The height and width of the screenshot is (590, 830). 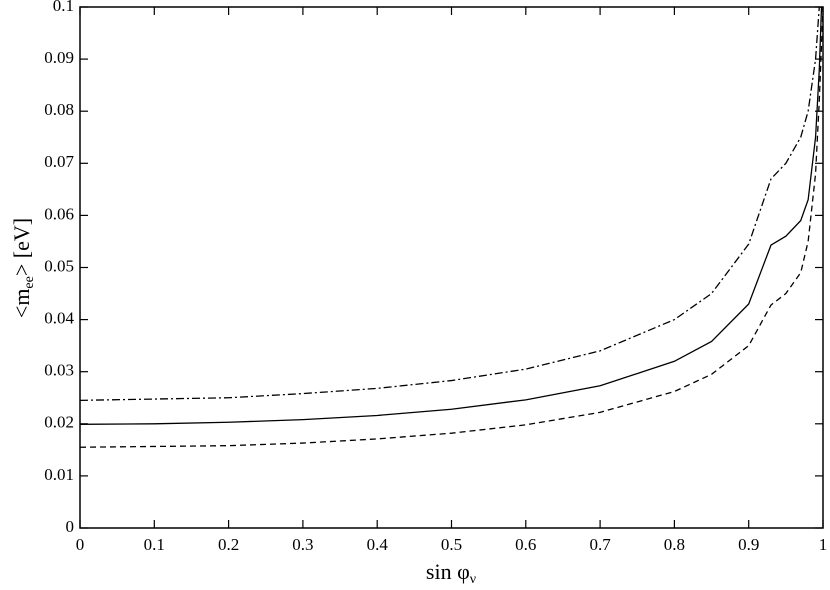 What do you see at coordinates (59, 161) in the screenshot?
I see `y-tick-label: 0.07` at bounding box center [59, 161].